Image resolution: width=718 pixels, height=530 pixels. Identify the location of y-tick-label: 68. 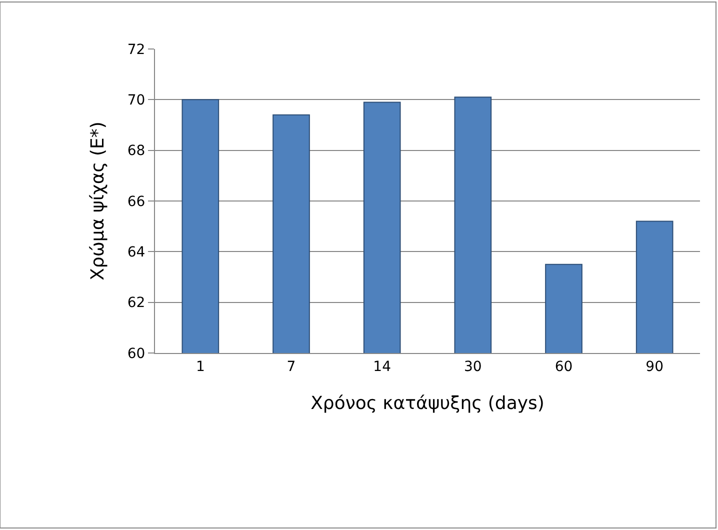
(136, 151).